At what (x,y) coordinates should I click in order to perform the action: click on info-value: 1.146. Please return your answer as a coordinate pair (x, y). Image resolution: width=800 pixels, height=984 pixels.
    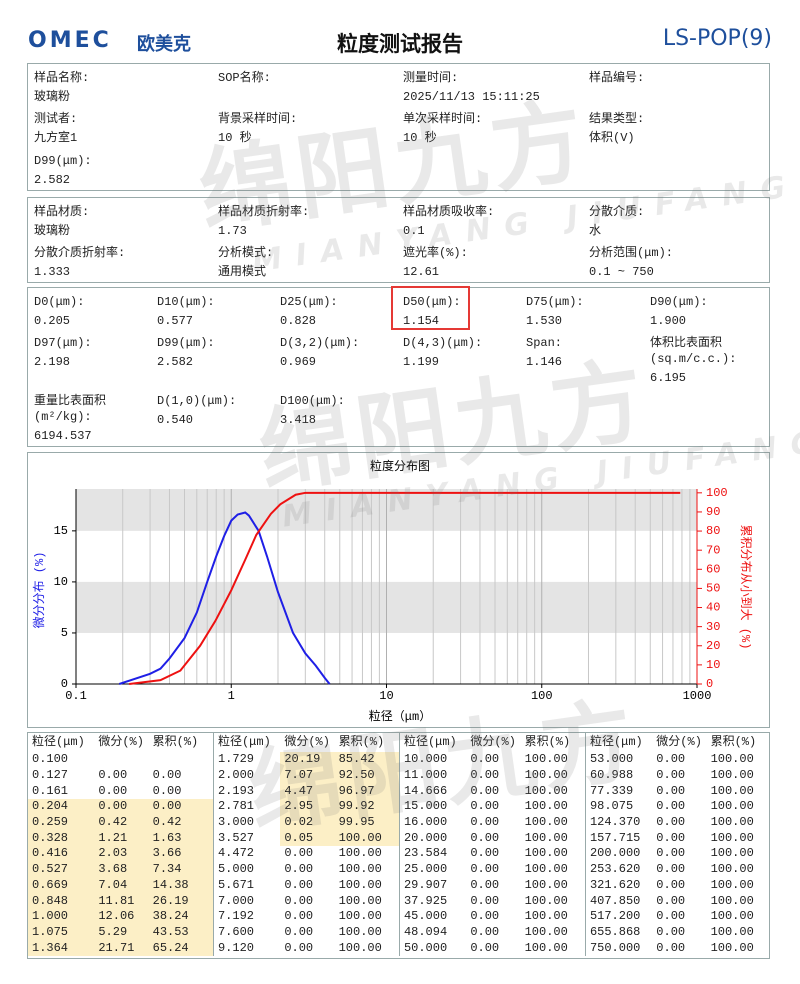
    Looking at the image, I should click on (544, 362).